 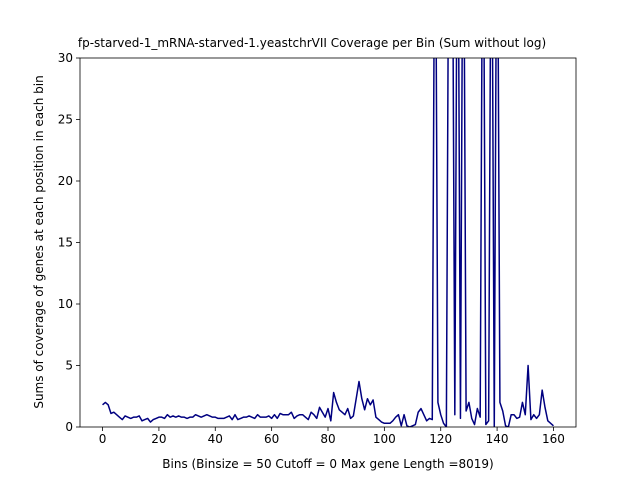 I want to click on y-tick-label: 25, so click(x=65, y=120).